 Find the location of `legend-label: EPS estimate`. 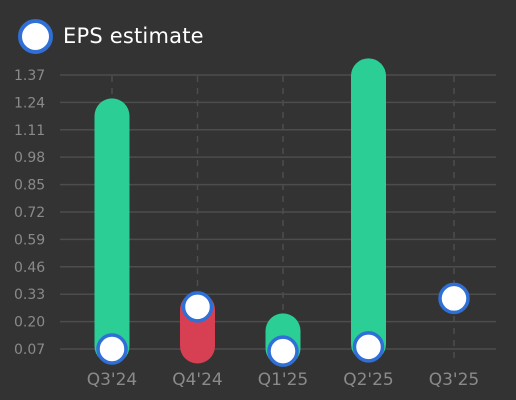

legend-label: EPS estimate is located at coordinates (133, 36).